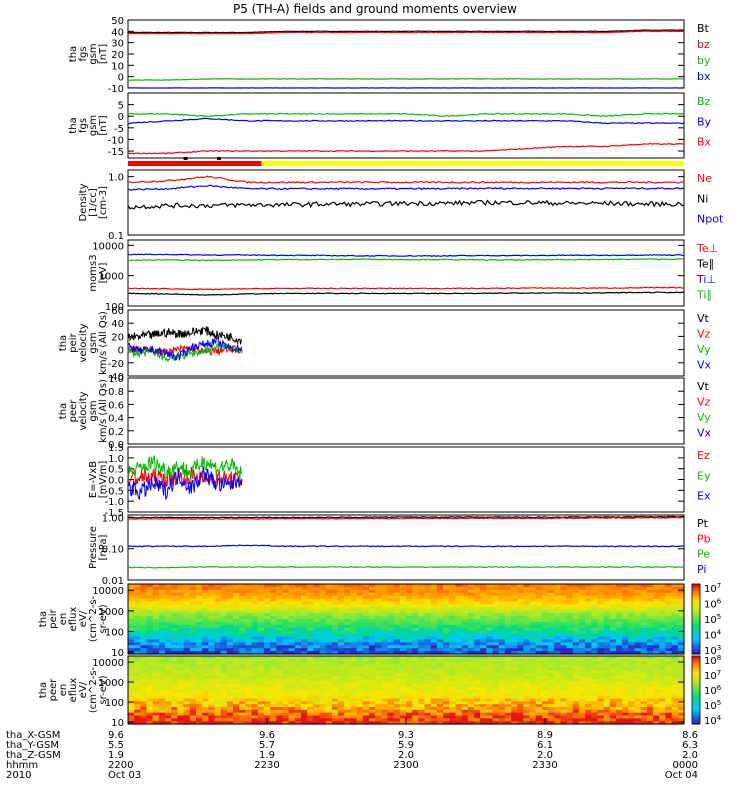  I want to click on colorbar-segment, so click(696, 588).